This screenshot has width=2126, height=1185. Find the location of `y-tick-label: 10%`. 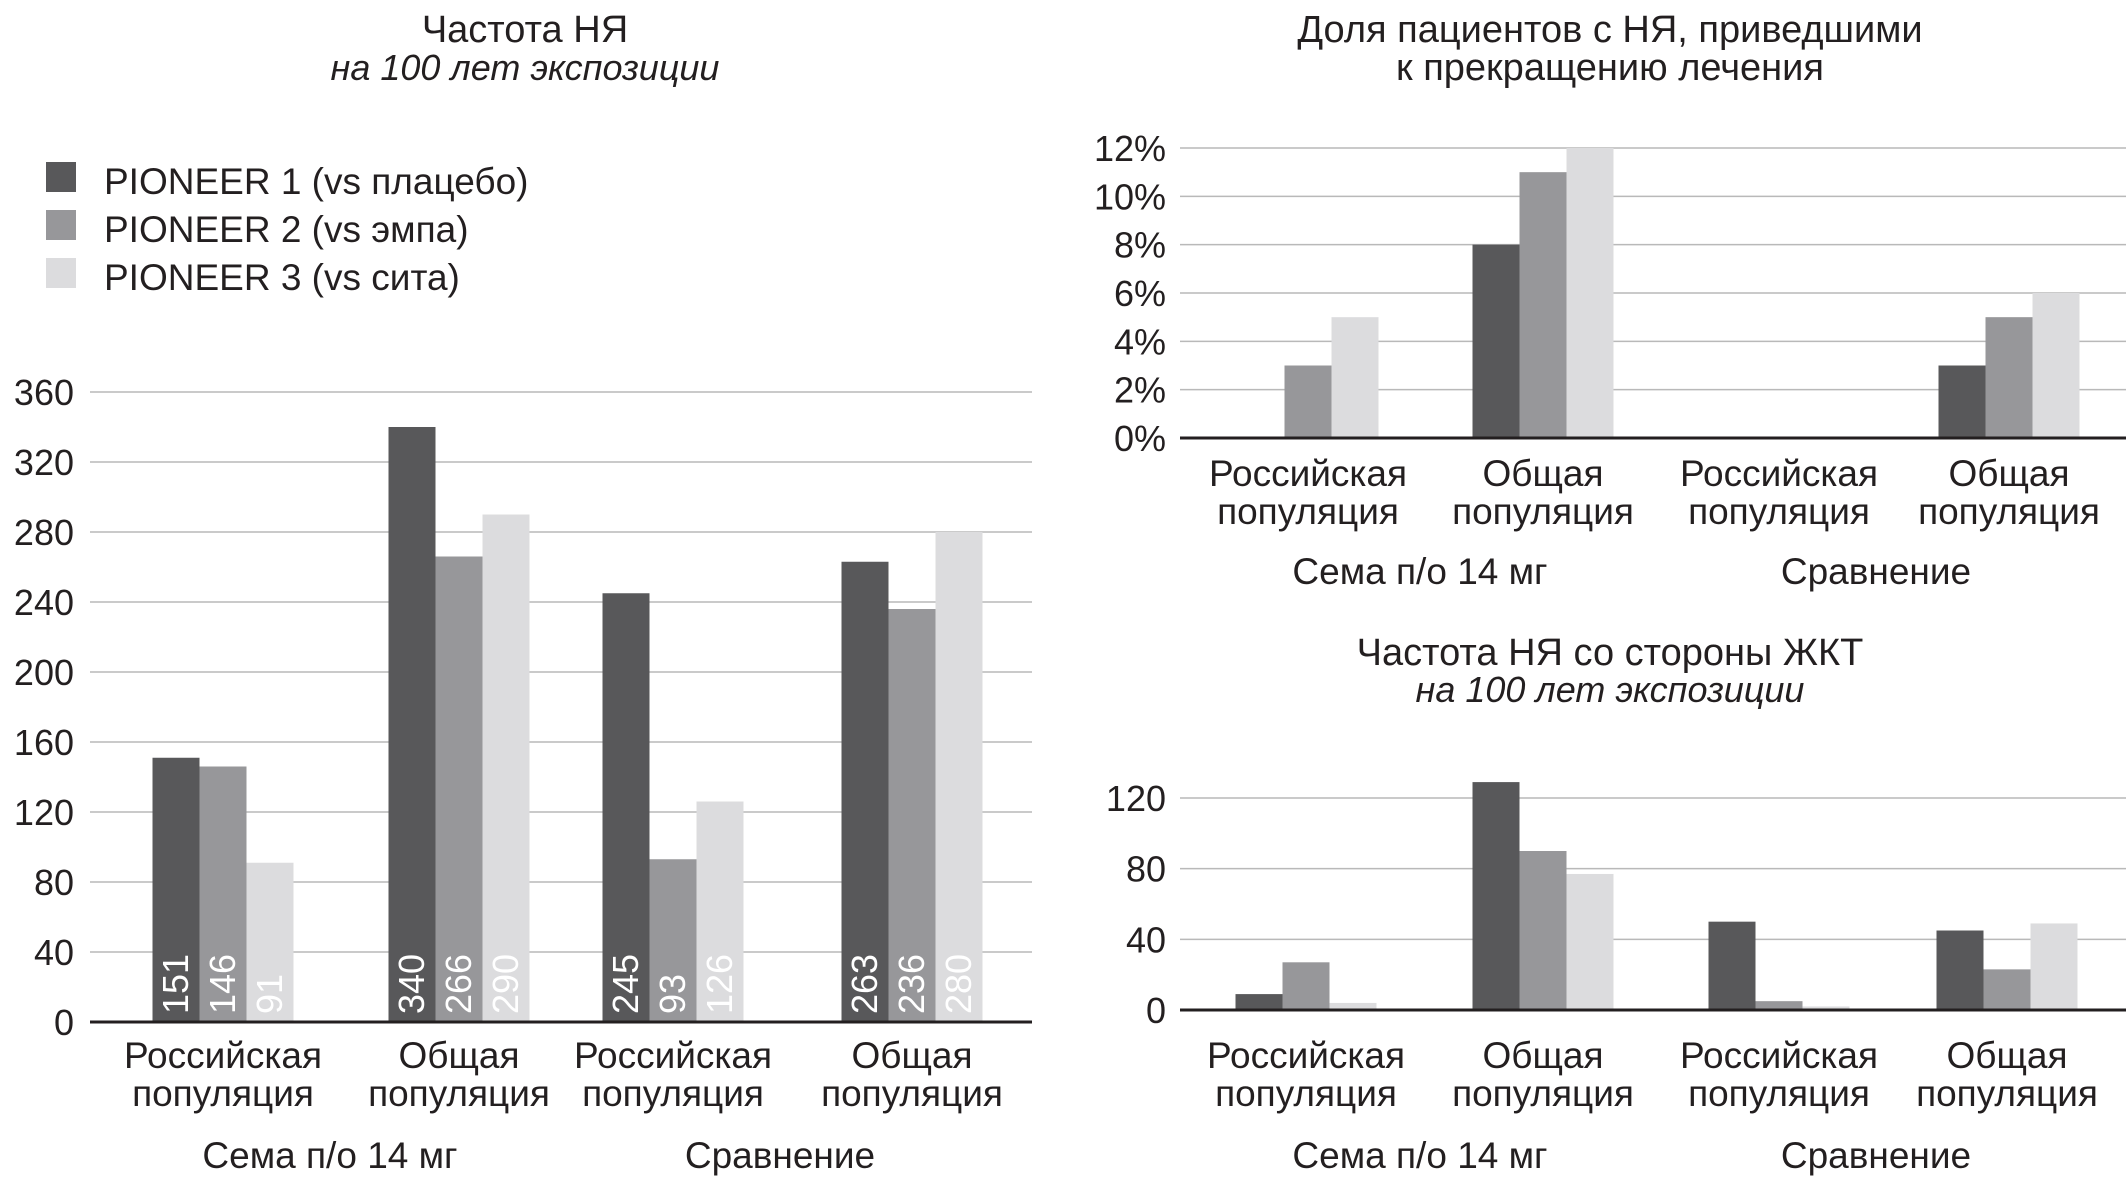

y-tick-label: 10% is located at coordinates (1130, 196).